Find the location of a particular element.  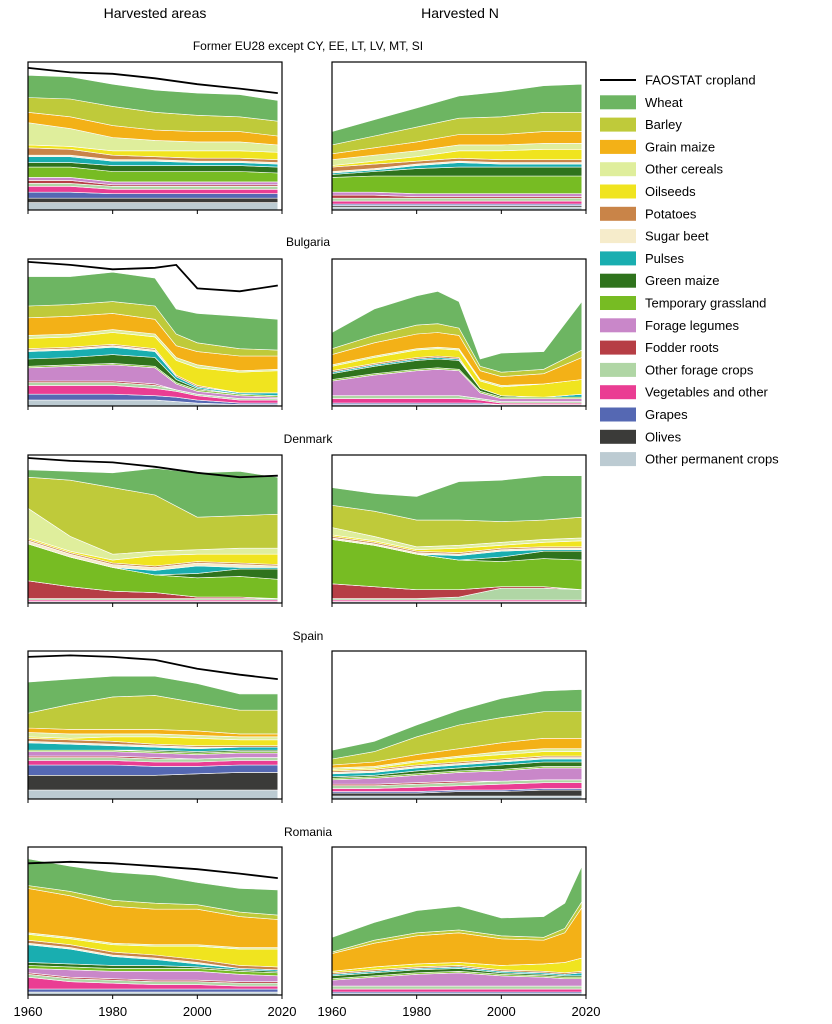

legend-label: Grain maize is located at coordinates (680, 146).